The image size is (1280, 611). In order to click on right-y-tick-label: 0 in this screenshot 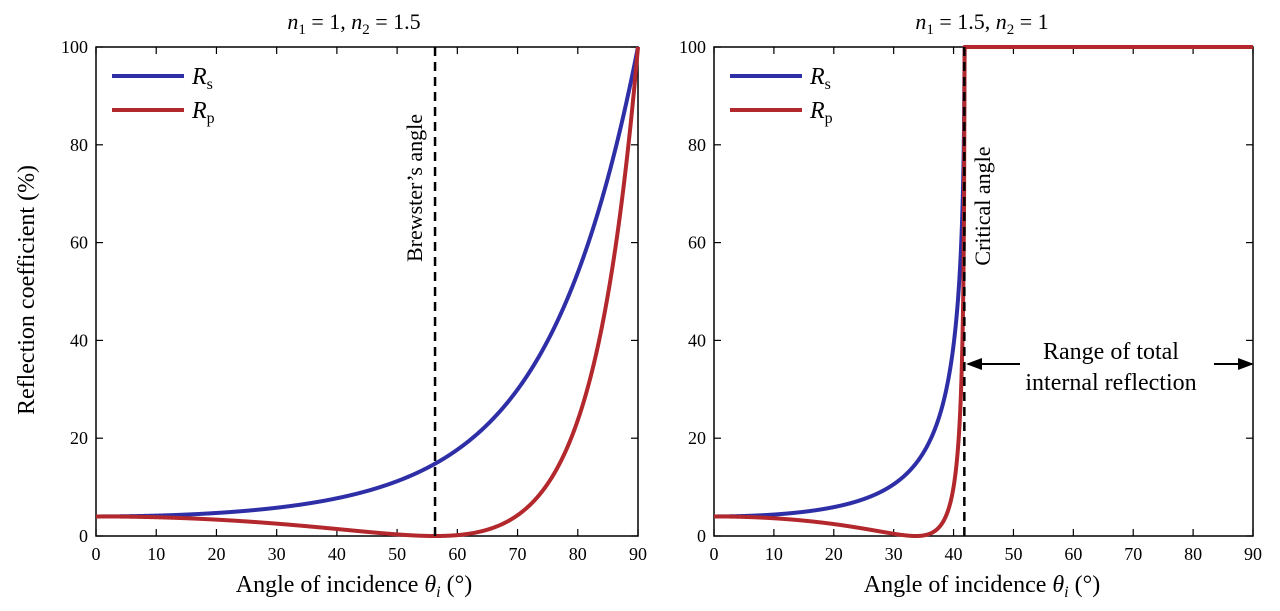, I will do `click(701, 536)`.